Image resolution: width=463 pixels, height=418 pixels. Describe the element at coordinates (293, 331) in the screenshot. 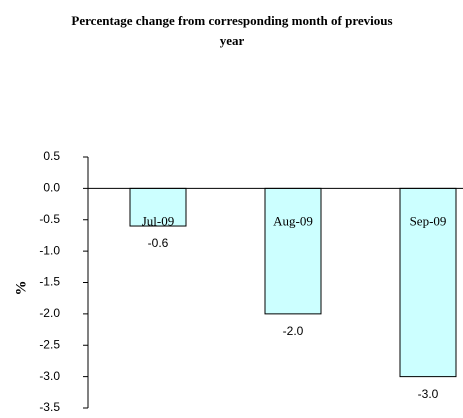

I see `value-label: -2.0` at that location.